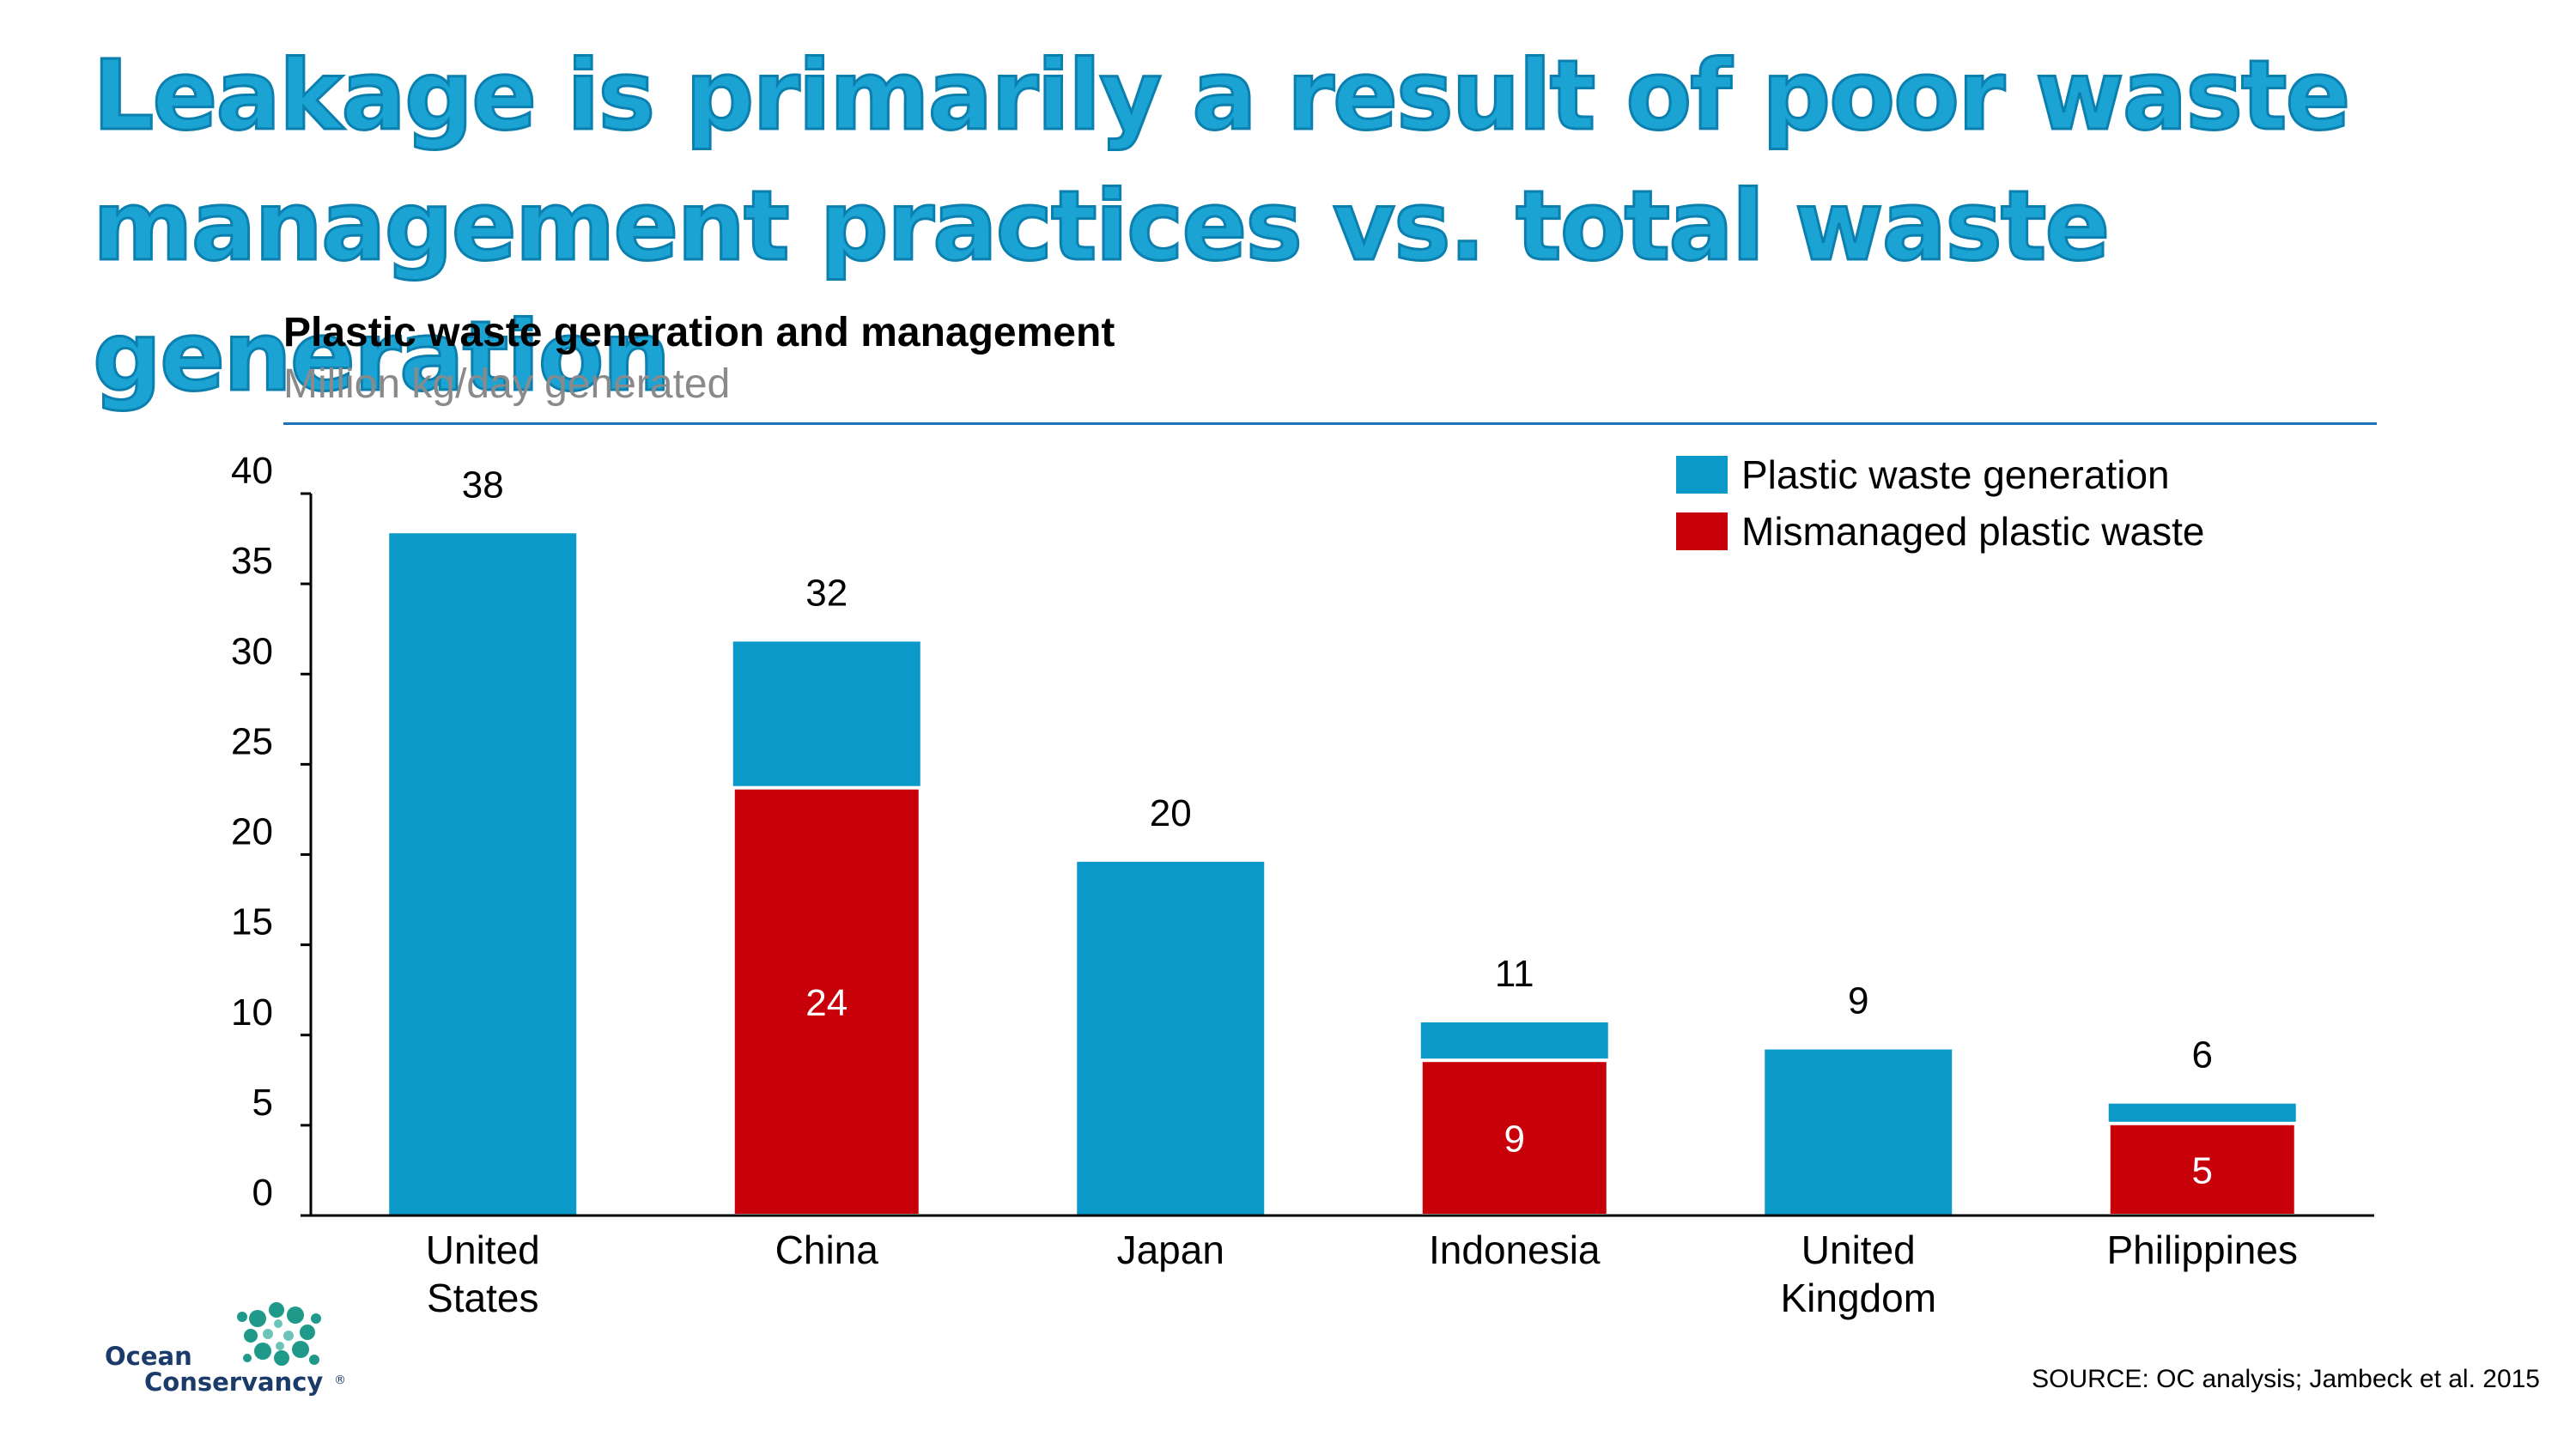 The image size is (2576, 1449). What do you see at coordinates (2202, 1055) in the screenshot?
I see `data-label-generation: 6` at bounding box center [2202, 1055].